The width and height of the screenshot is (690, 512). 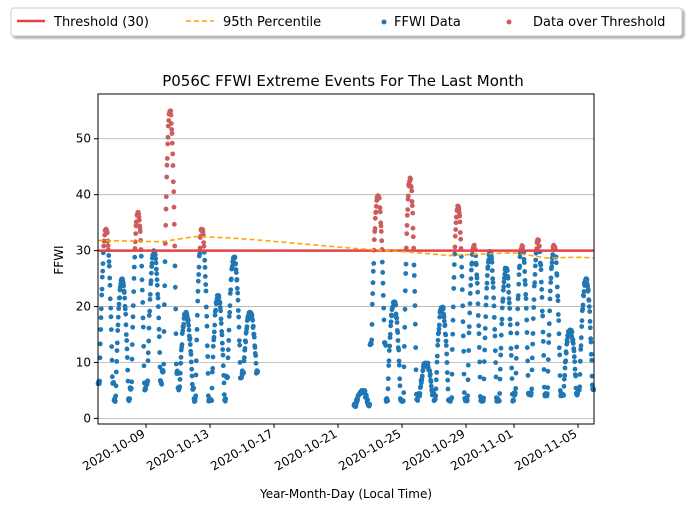 I want to click on legend-threshold-label: Threshold (30), so click(x=101, y=22).